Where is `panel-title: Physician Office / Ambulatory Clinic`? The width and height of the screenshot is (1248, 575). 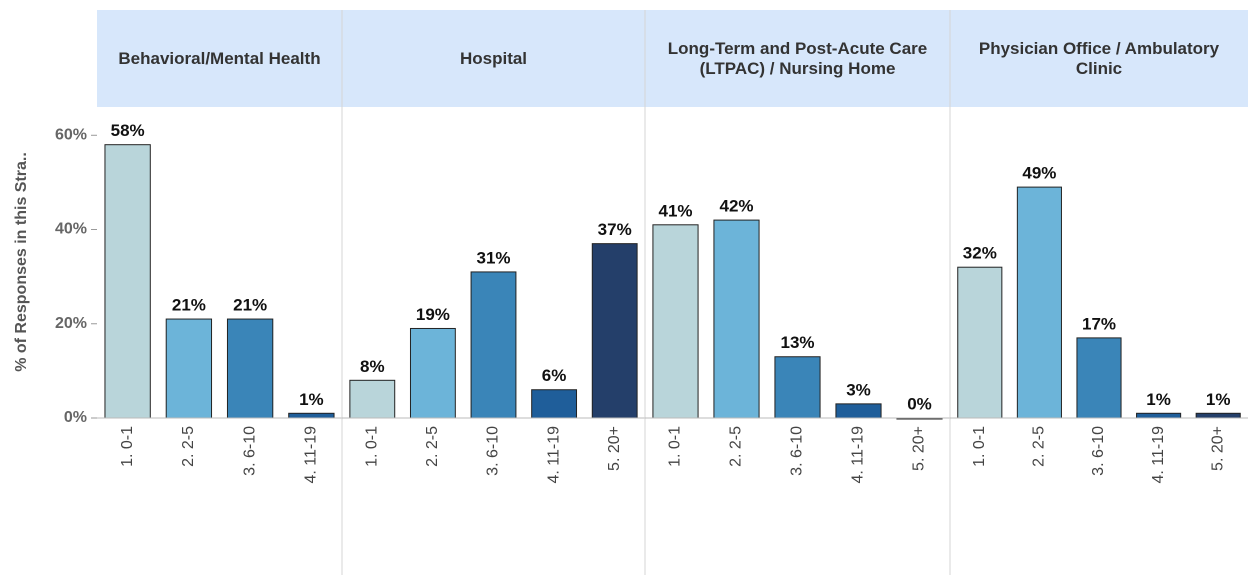
panel-title: Physician Office / Ambulatory Clinic is located at coordinates (1099, 58).